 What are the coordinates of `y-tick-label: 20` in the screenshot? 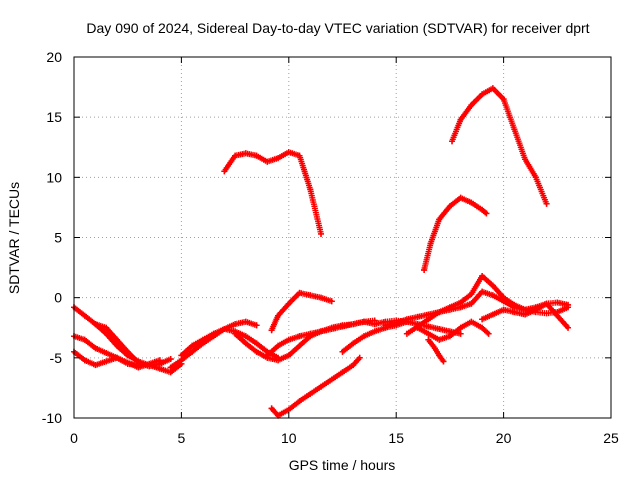 It's located at (54, 57).